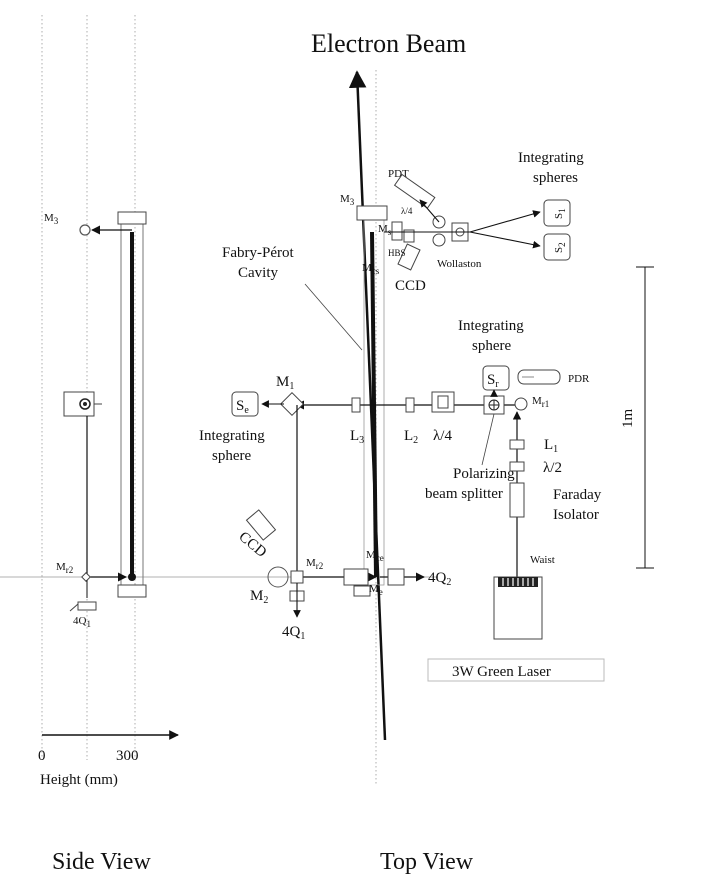  Describe the element at coordinates (411, 437) in the screenshot. I see `l2-label: L2` at that location.